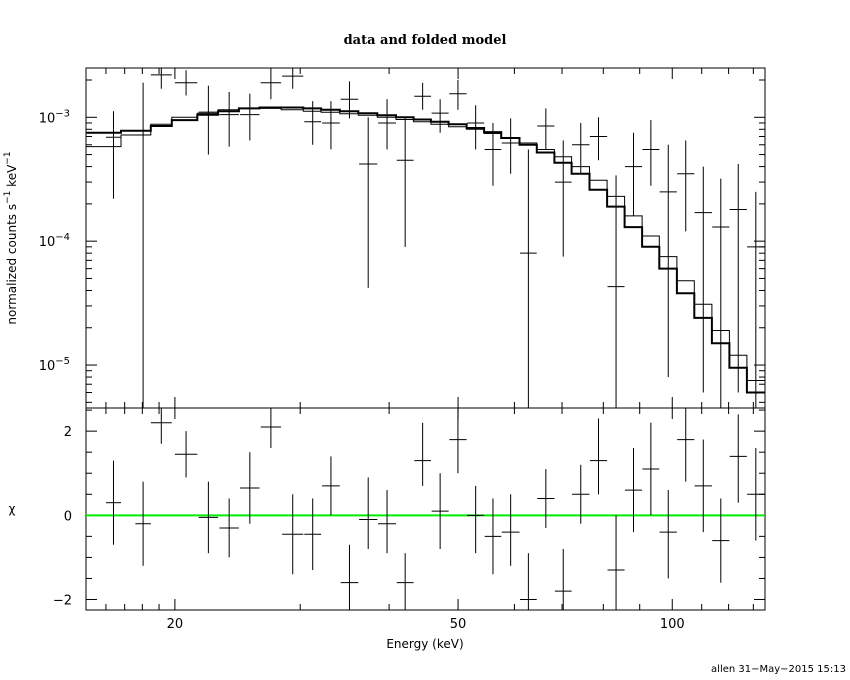 The height and width of the screenshot is (680, 850). Describe the element at coordinates (68, 516) in the screenshot. I see `y-tick-label: 0` at that location.